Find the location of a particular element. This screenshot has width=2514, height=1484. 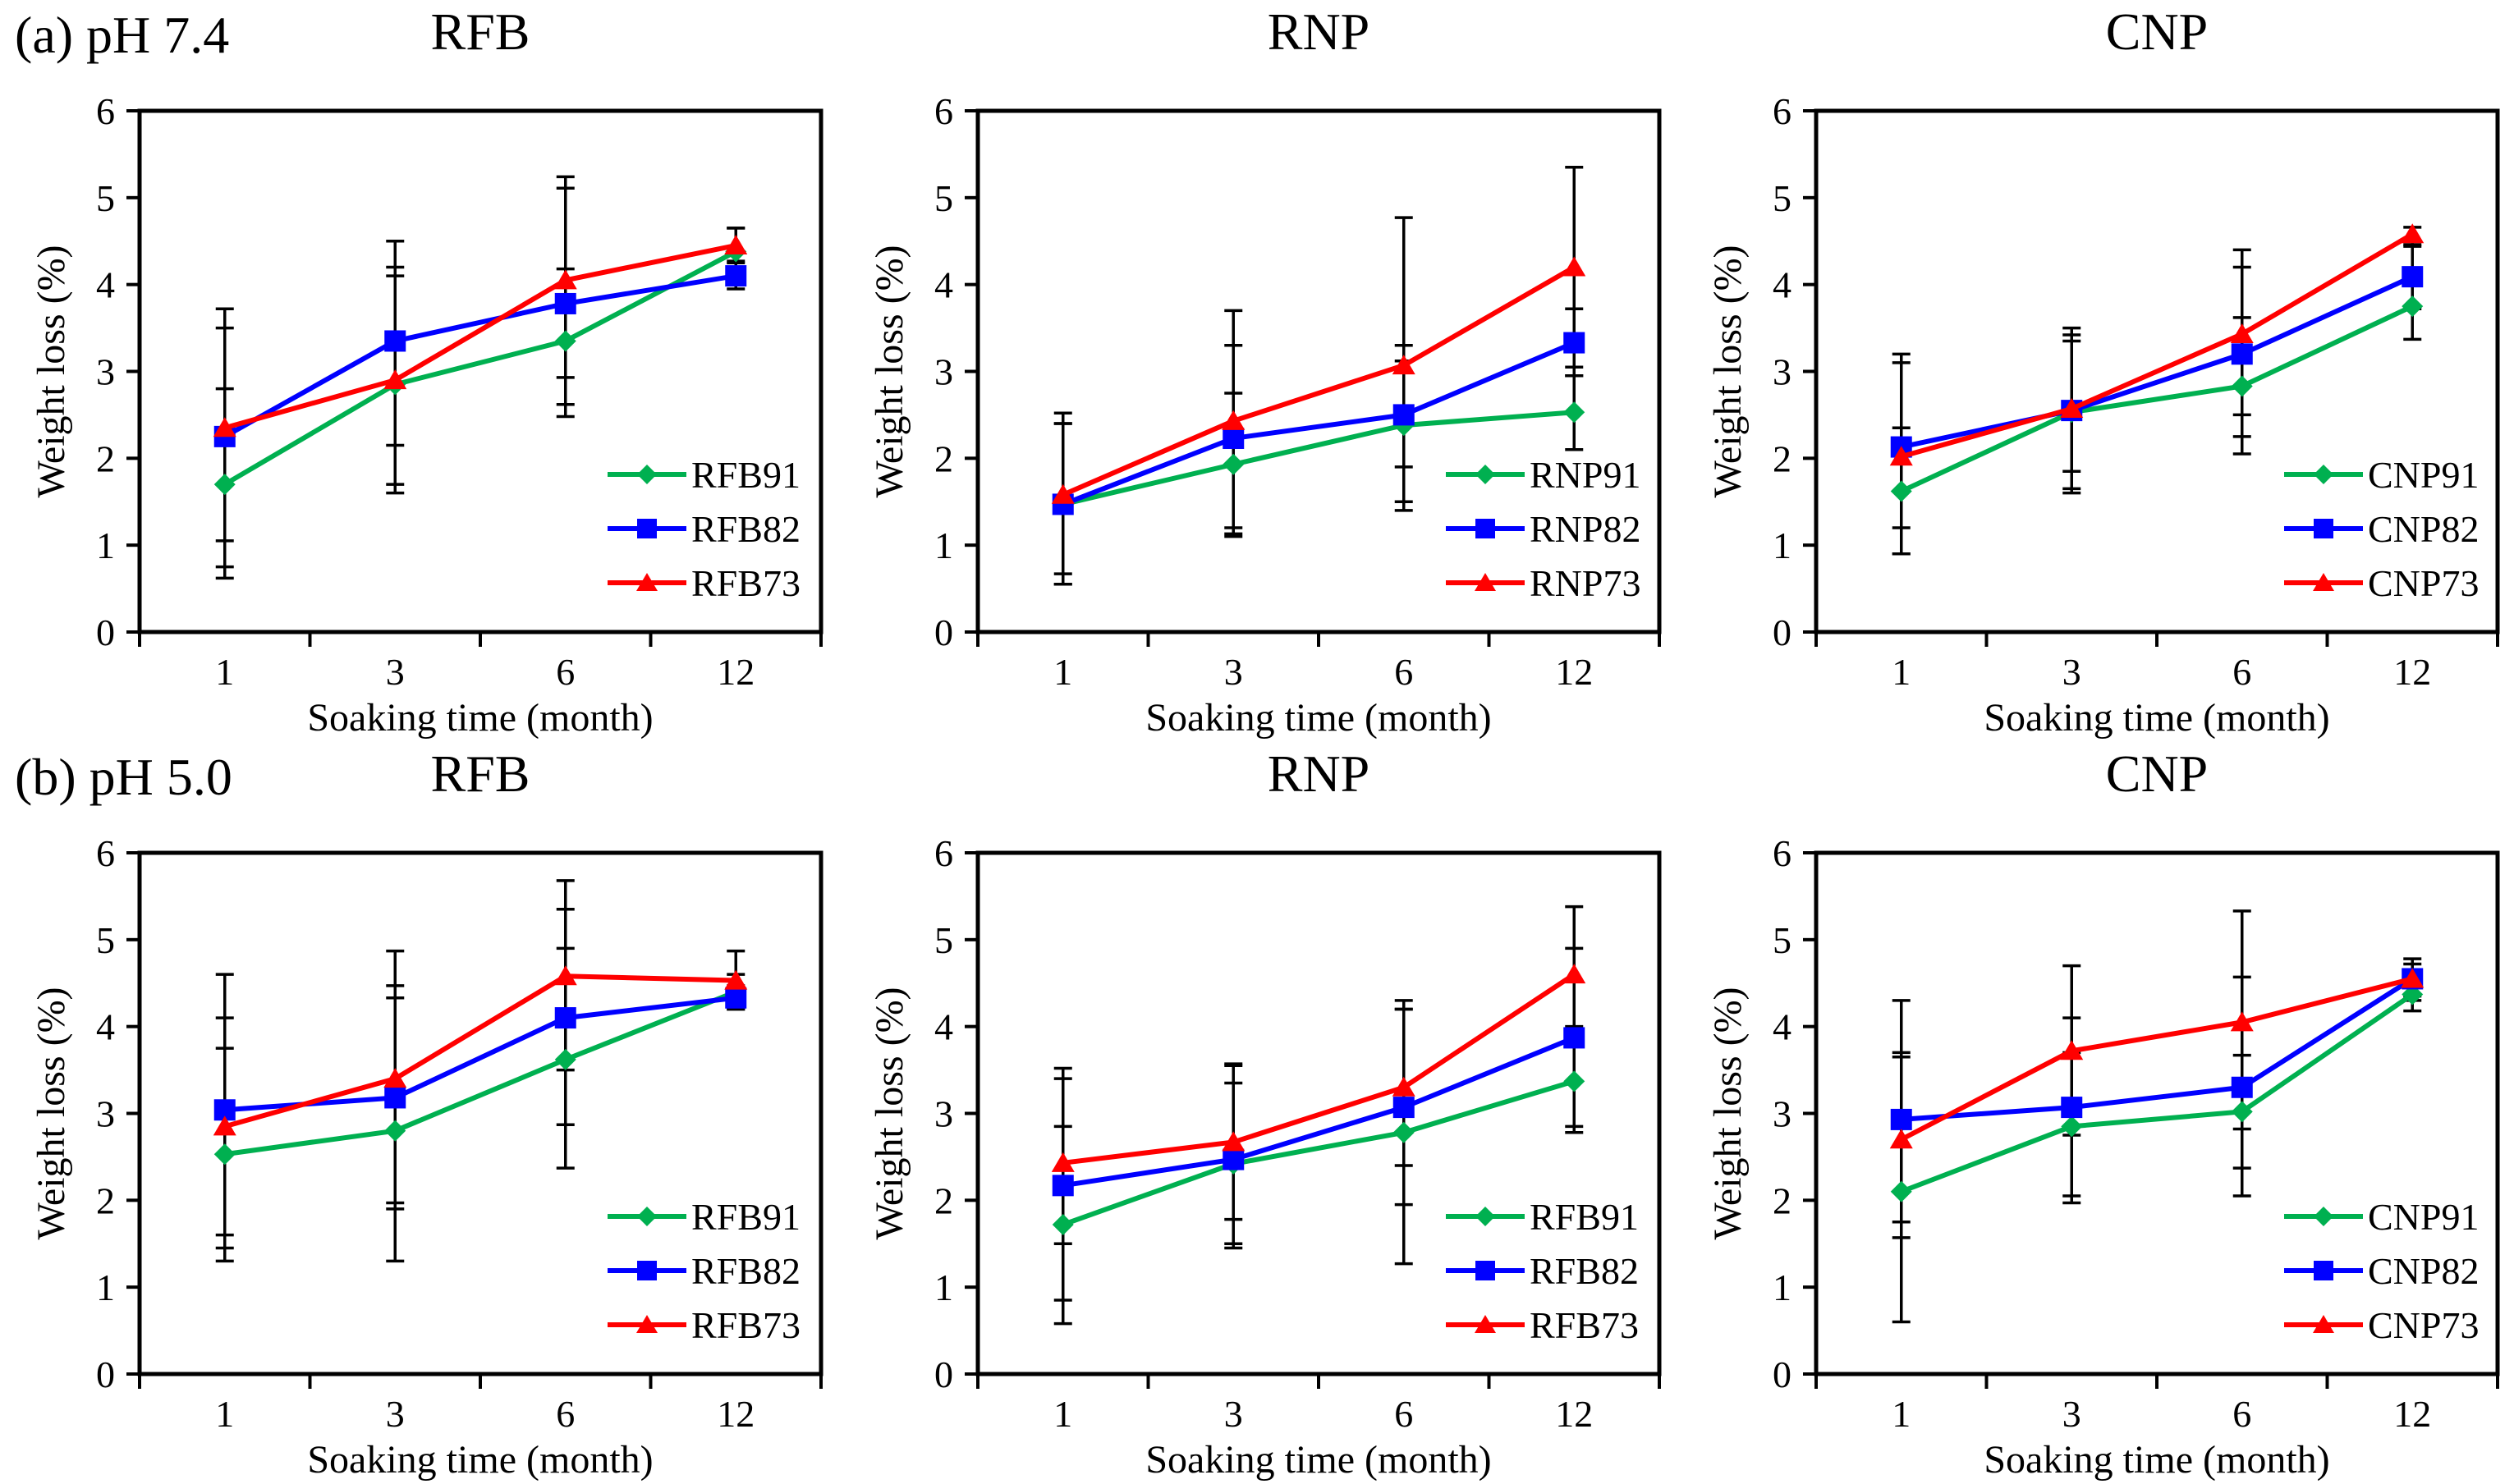

panel-title-a-rfb: RFB is located at coordinates (480, 31).